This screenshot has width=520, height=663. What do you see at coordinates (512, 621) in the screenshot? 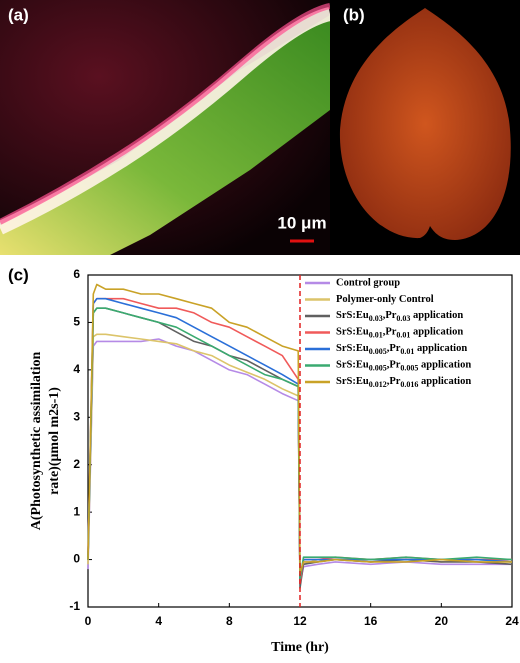
I see `x-tick-label: 24` at bounding box center [512, 621].